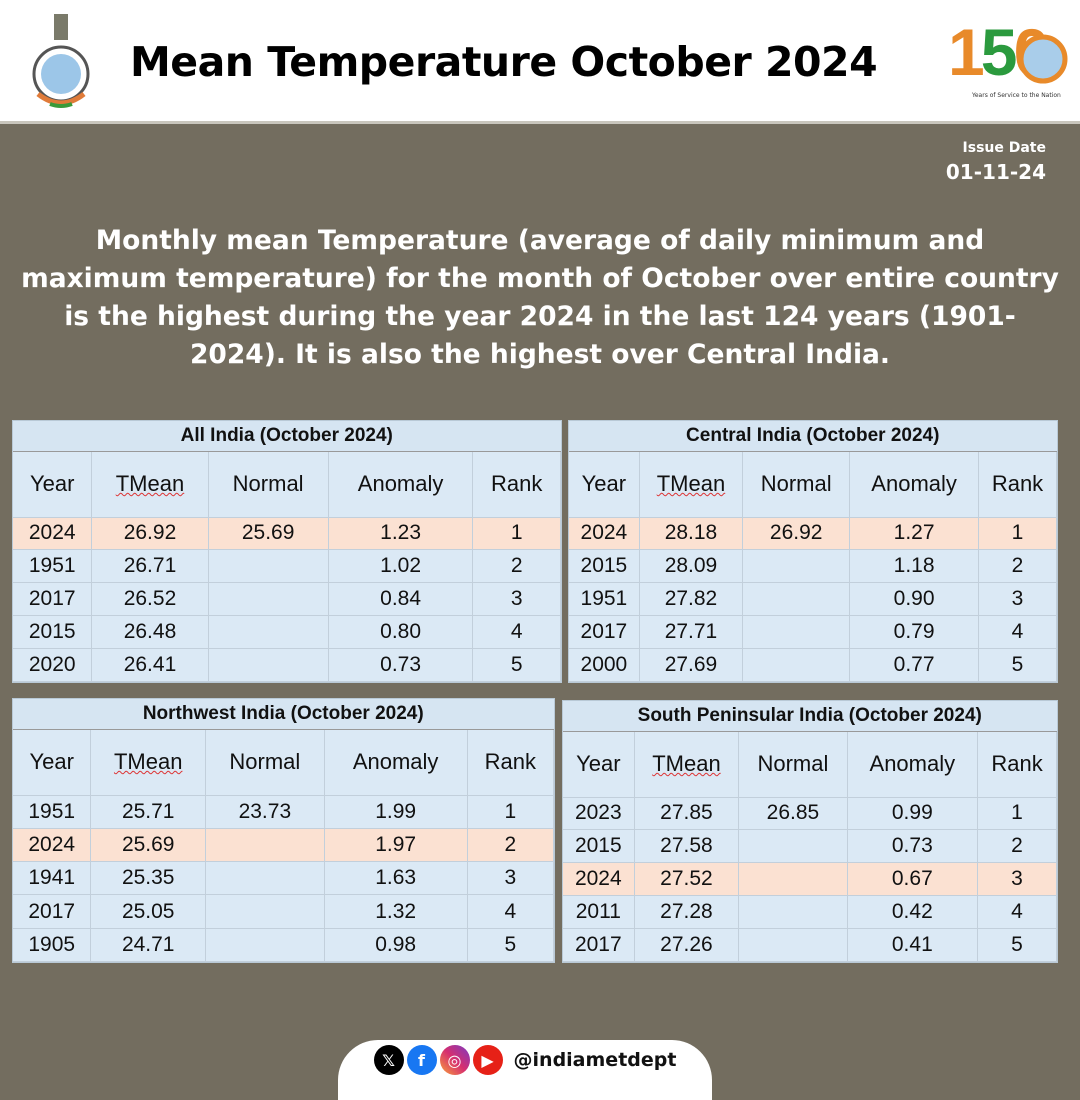  I want to click on table-row: 2017 25.05 1.32 4, so click(284, 911).